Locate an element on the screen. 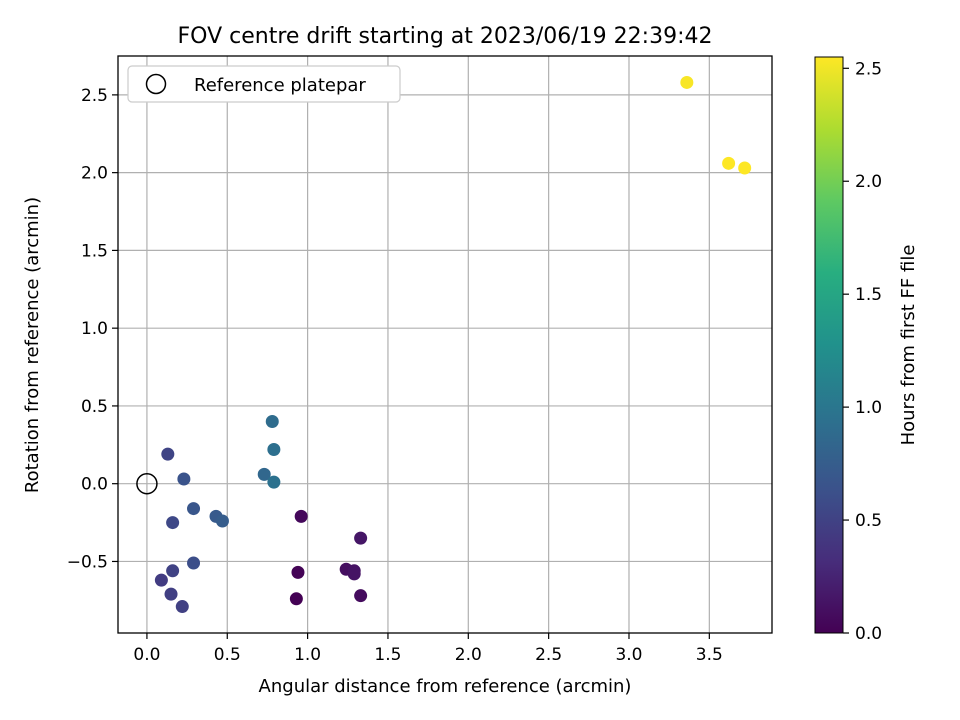  colorbar-tick-label: 0.5 is located at coordinates (868, 521).